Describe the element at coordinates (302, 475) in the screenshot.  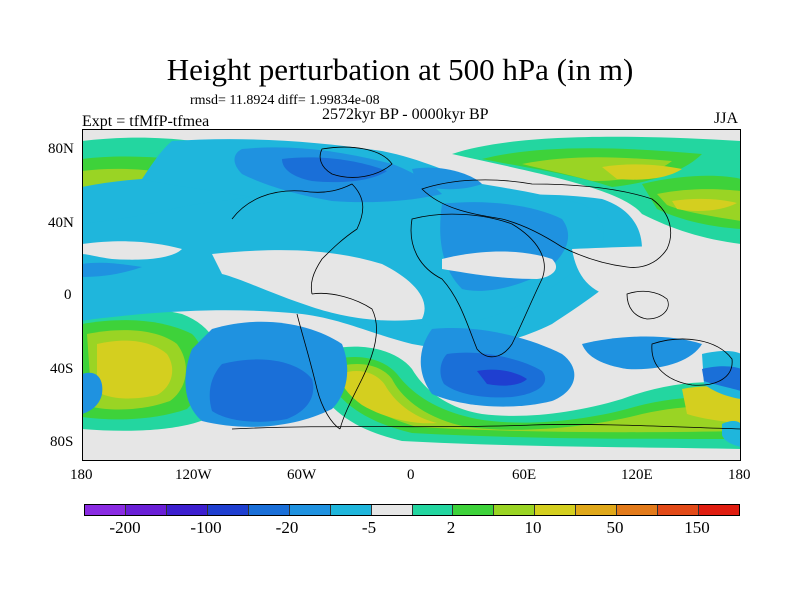
I see `lon-label-60w: 60W` at that location.